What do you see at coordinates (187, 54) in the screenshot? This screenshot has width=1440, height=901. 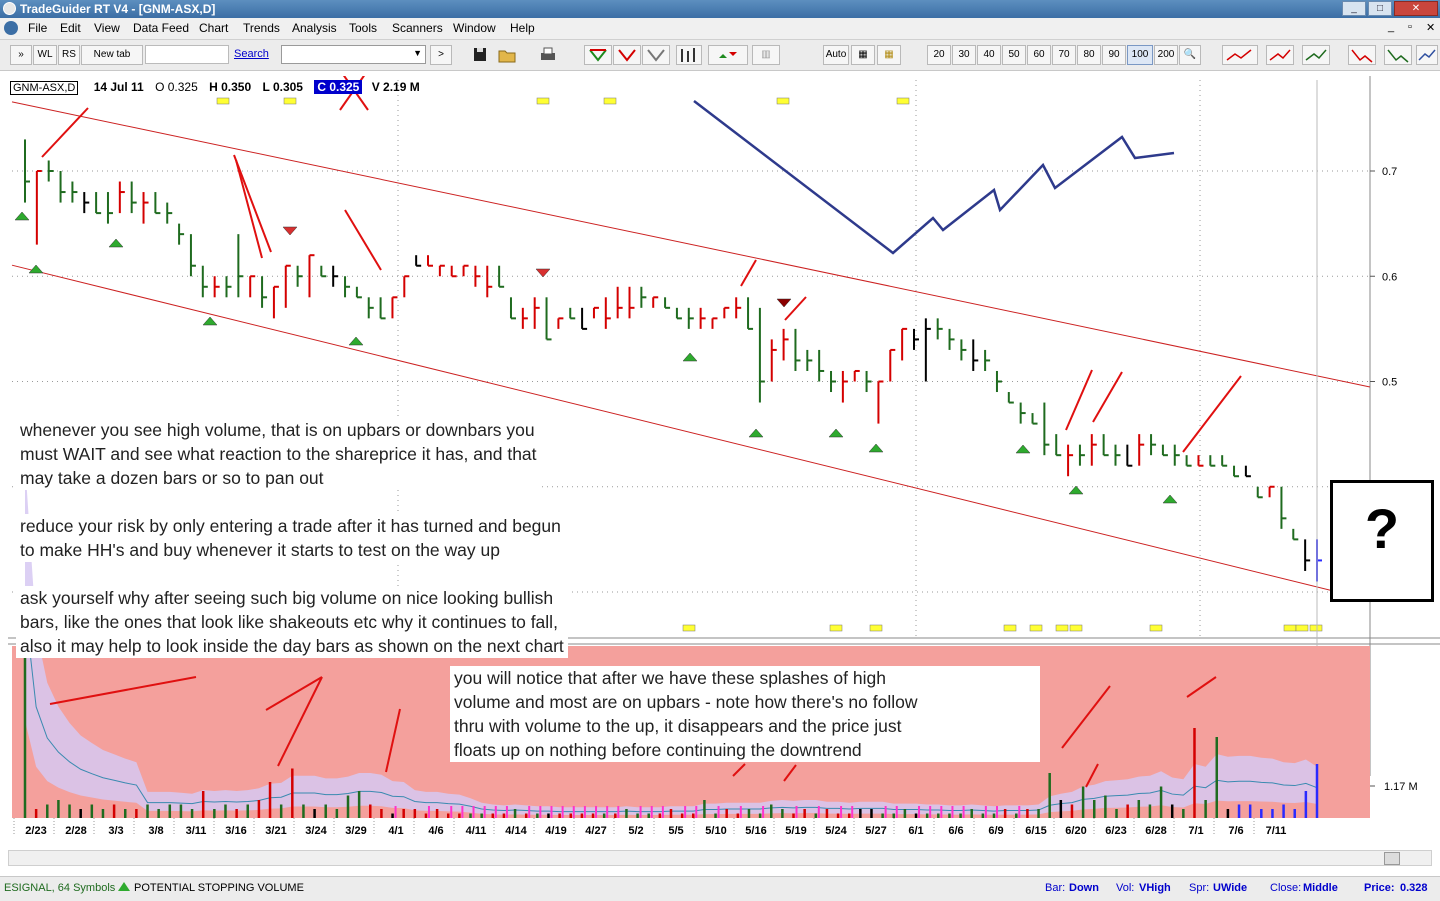 I see `tab-name-field` at bounding box center [187, 54].